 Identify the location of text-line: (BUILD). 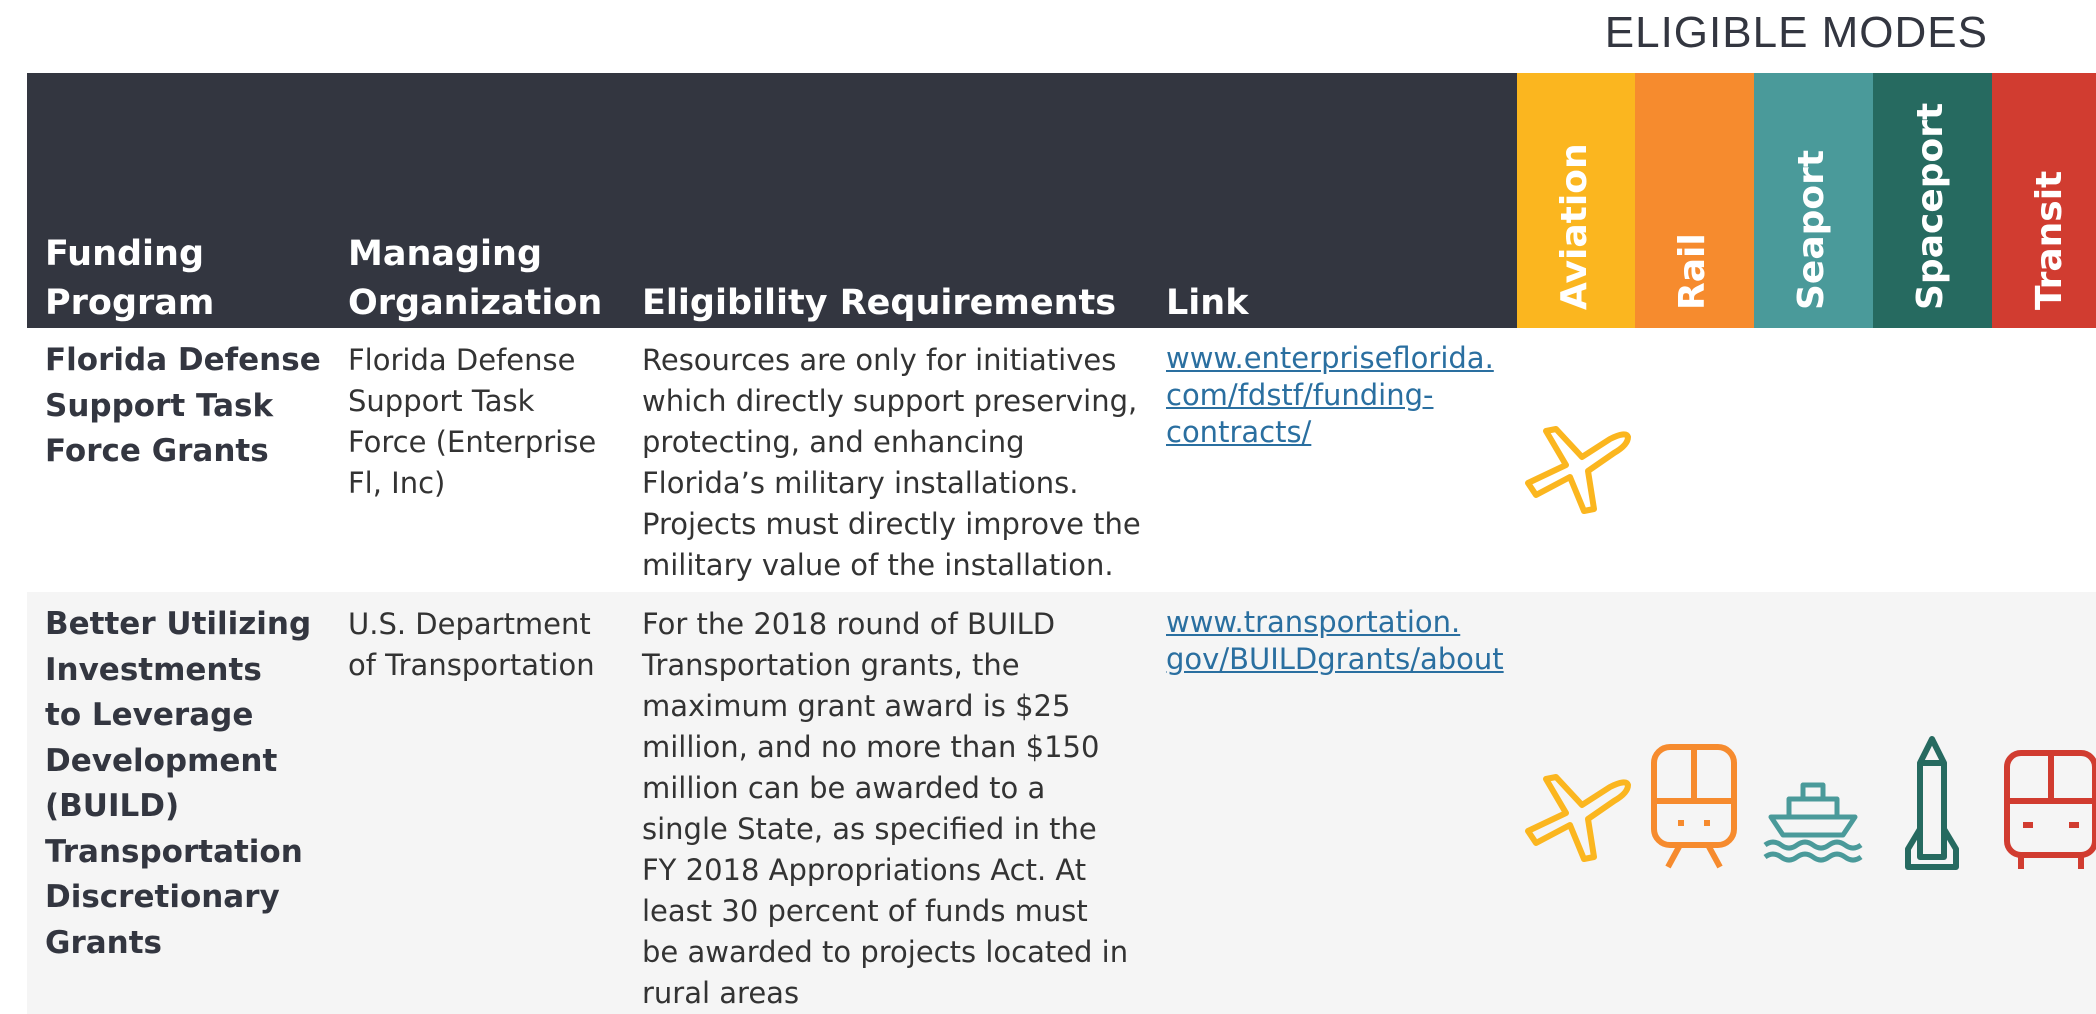
(112, 806).